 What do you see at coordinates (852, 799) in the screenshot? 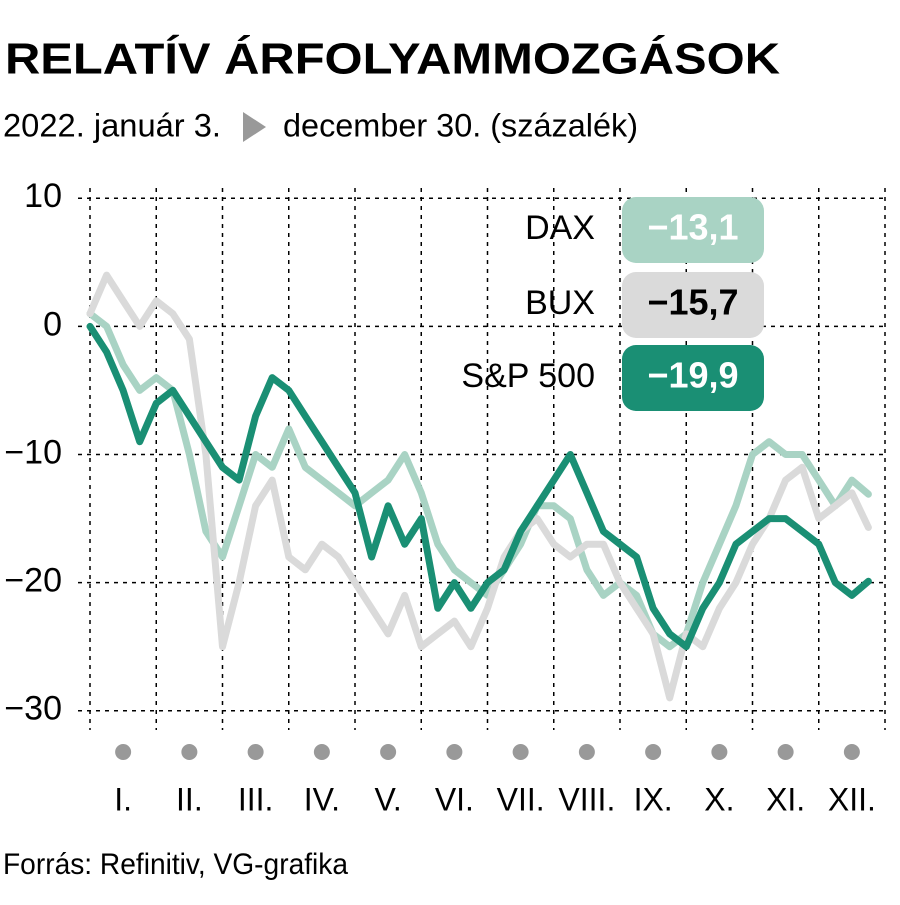
I see `x-tick-label: XII.` at bounding box center [852, 799].